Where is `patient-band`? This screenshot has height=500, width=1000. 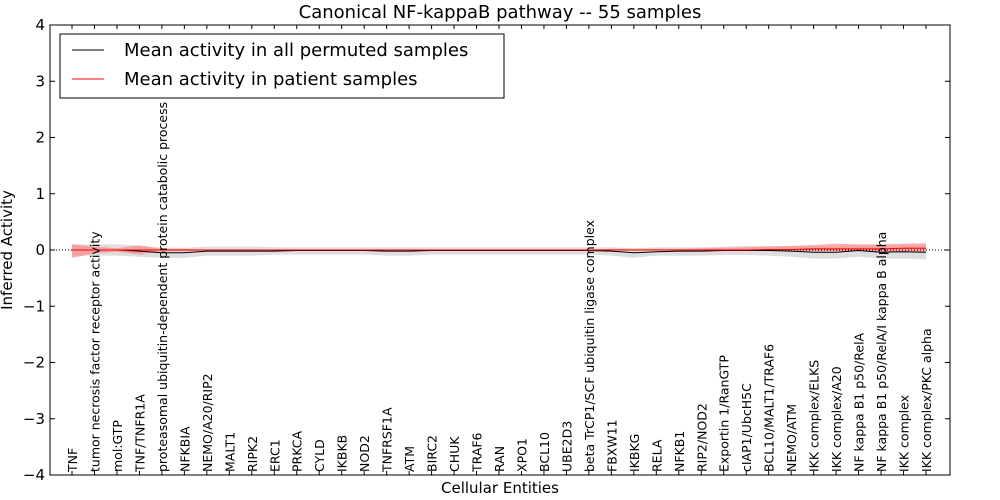
patient-band is located at coordinates (499, 250).